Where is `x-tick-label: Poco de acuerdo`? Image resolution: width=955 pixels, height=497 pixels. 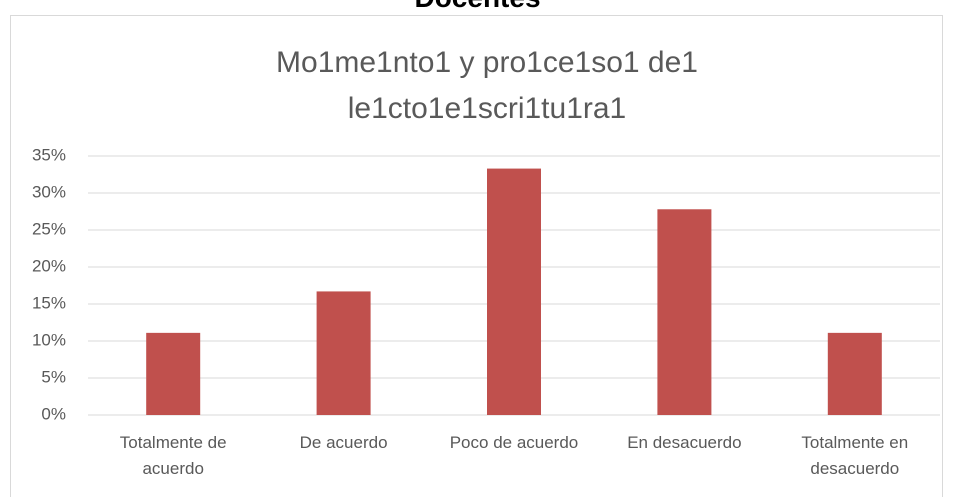
x-tick-label: Poco de acuerdo is located at coordinates (514, 442).